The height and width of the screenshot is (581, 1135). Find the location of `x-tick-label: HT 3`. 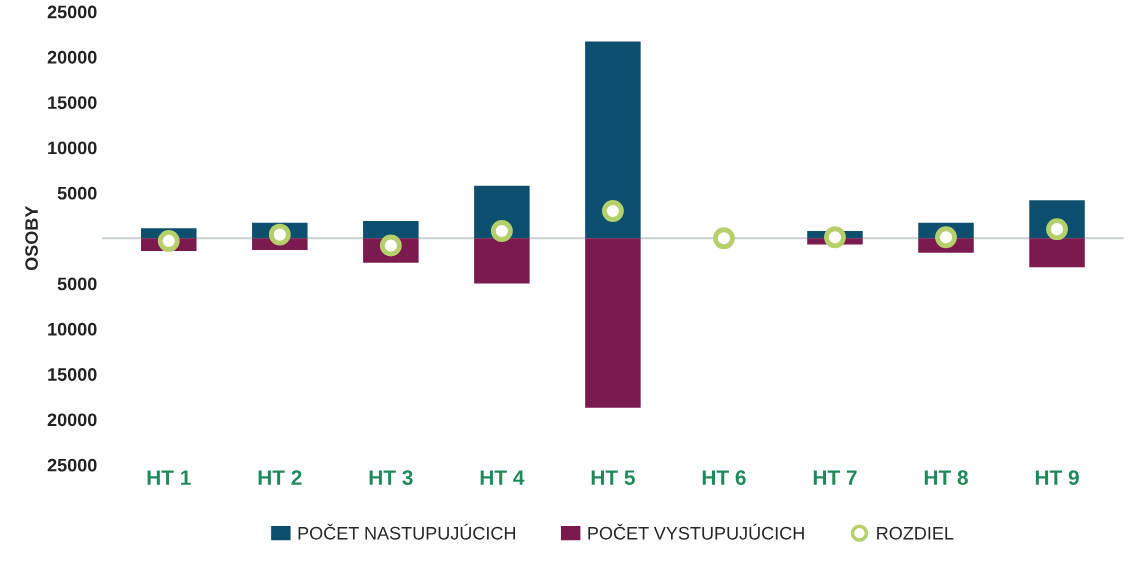

x-tick-label: HT 3 is located at coordinates (391, 477).